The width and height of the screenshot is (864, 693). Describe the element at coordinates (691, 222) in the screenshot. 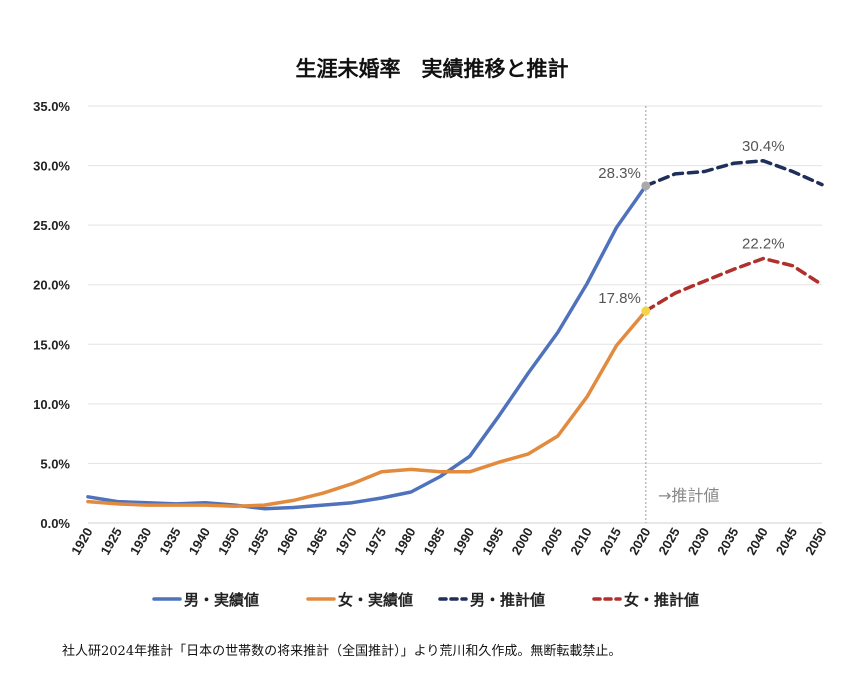

I see `annotation-layer: 28.3% 17.8% 30.4% 22.2%` at that location.